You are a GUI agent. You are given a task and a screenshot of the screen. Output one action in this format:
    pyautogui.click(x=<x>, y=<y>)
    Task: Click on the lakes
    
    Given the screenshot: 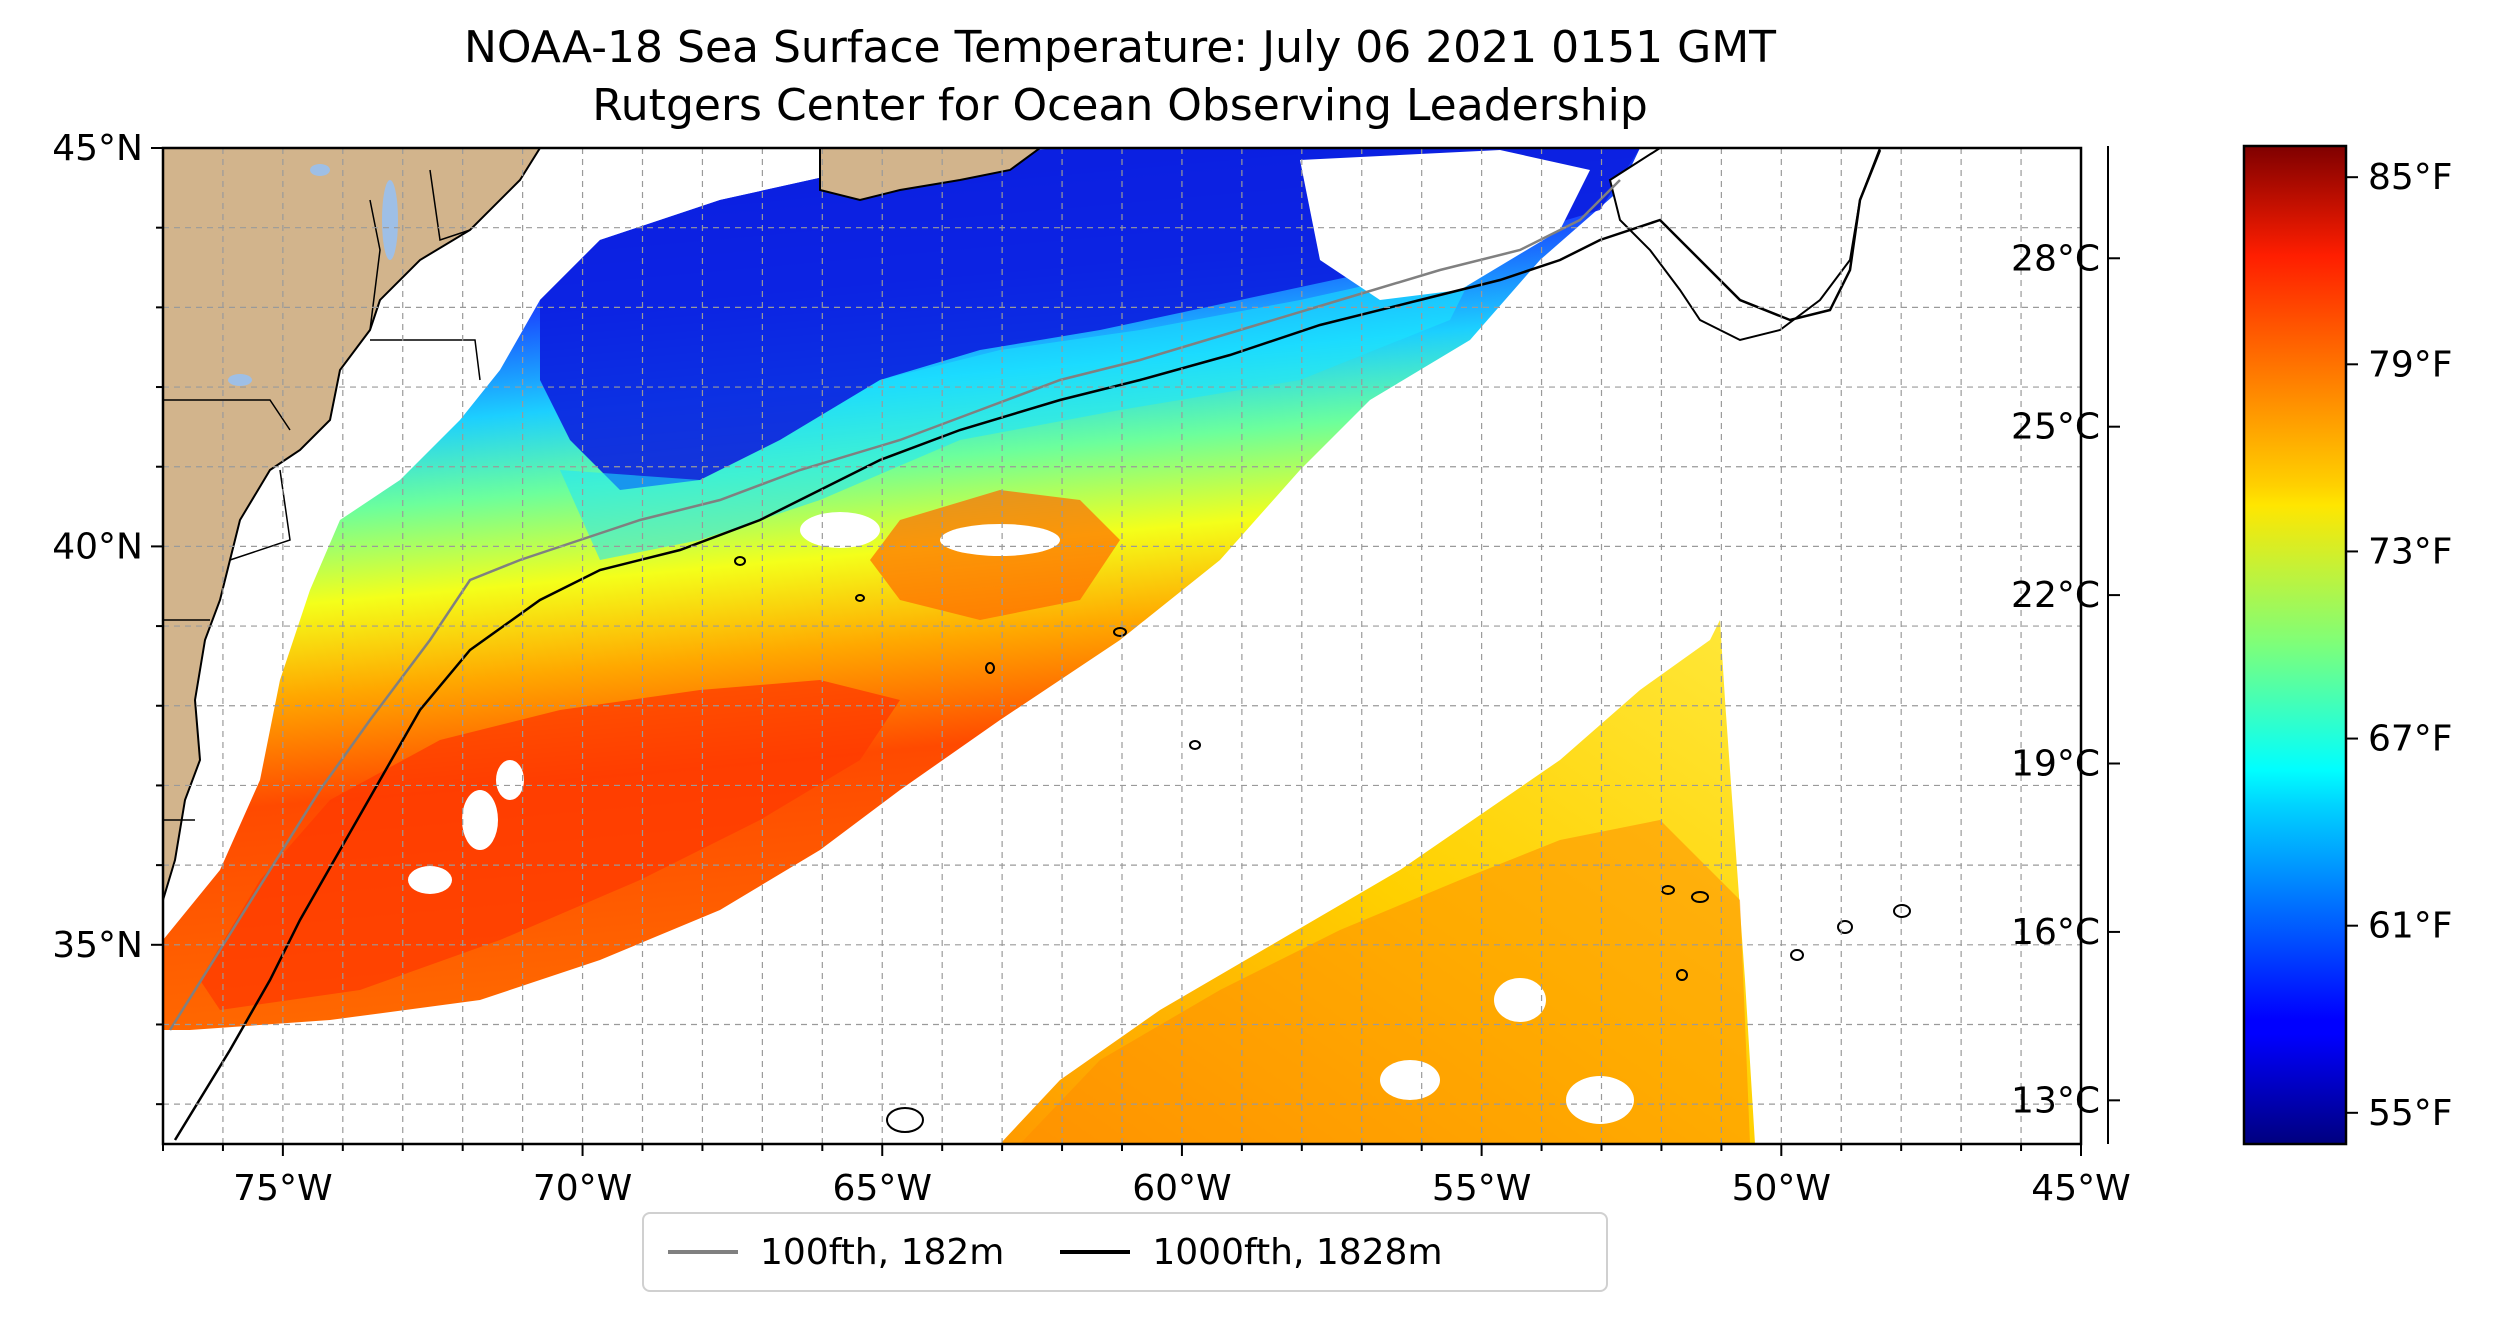 What is the action you would take?
    pyautogui.click(x=313, y=275)
    